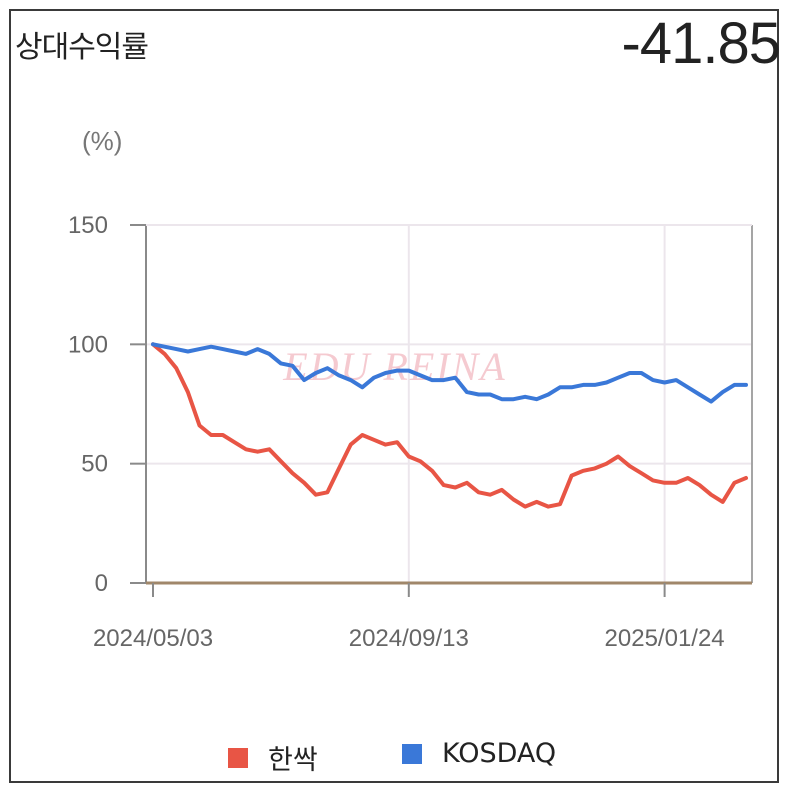 The image size is (790, 794). Describe the element at coordinates (394, 366) in the screenshot. I see `watermark-text: EDU REINA` at that location.